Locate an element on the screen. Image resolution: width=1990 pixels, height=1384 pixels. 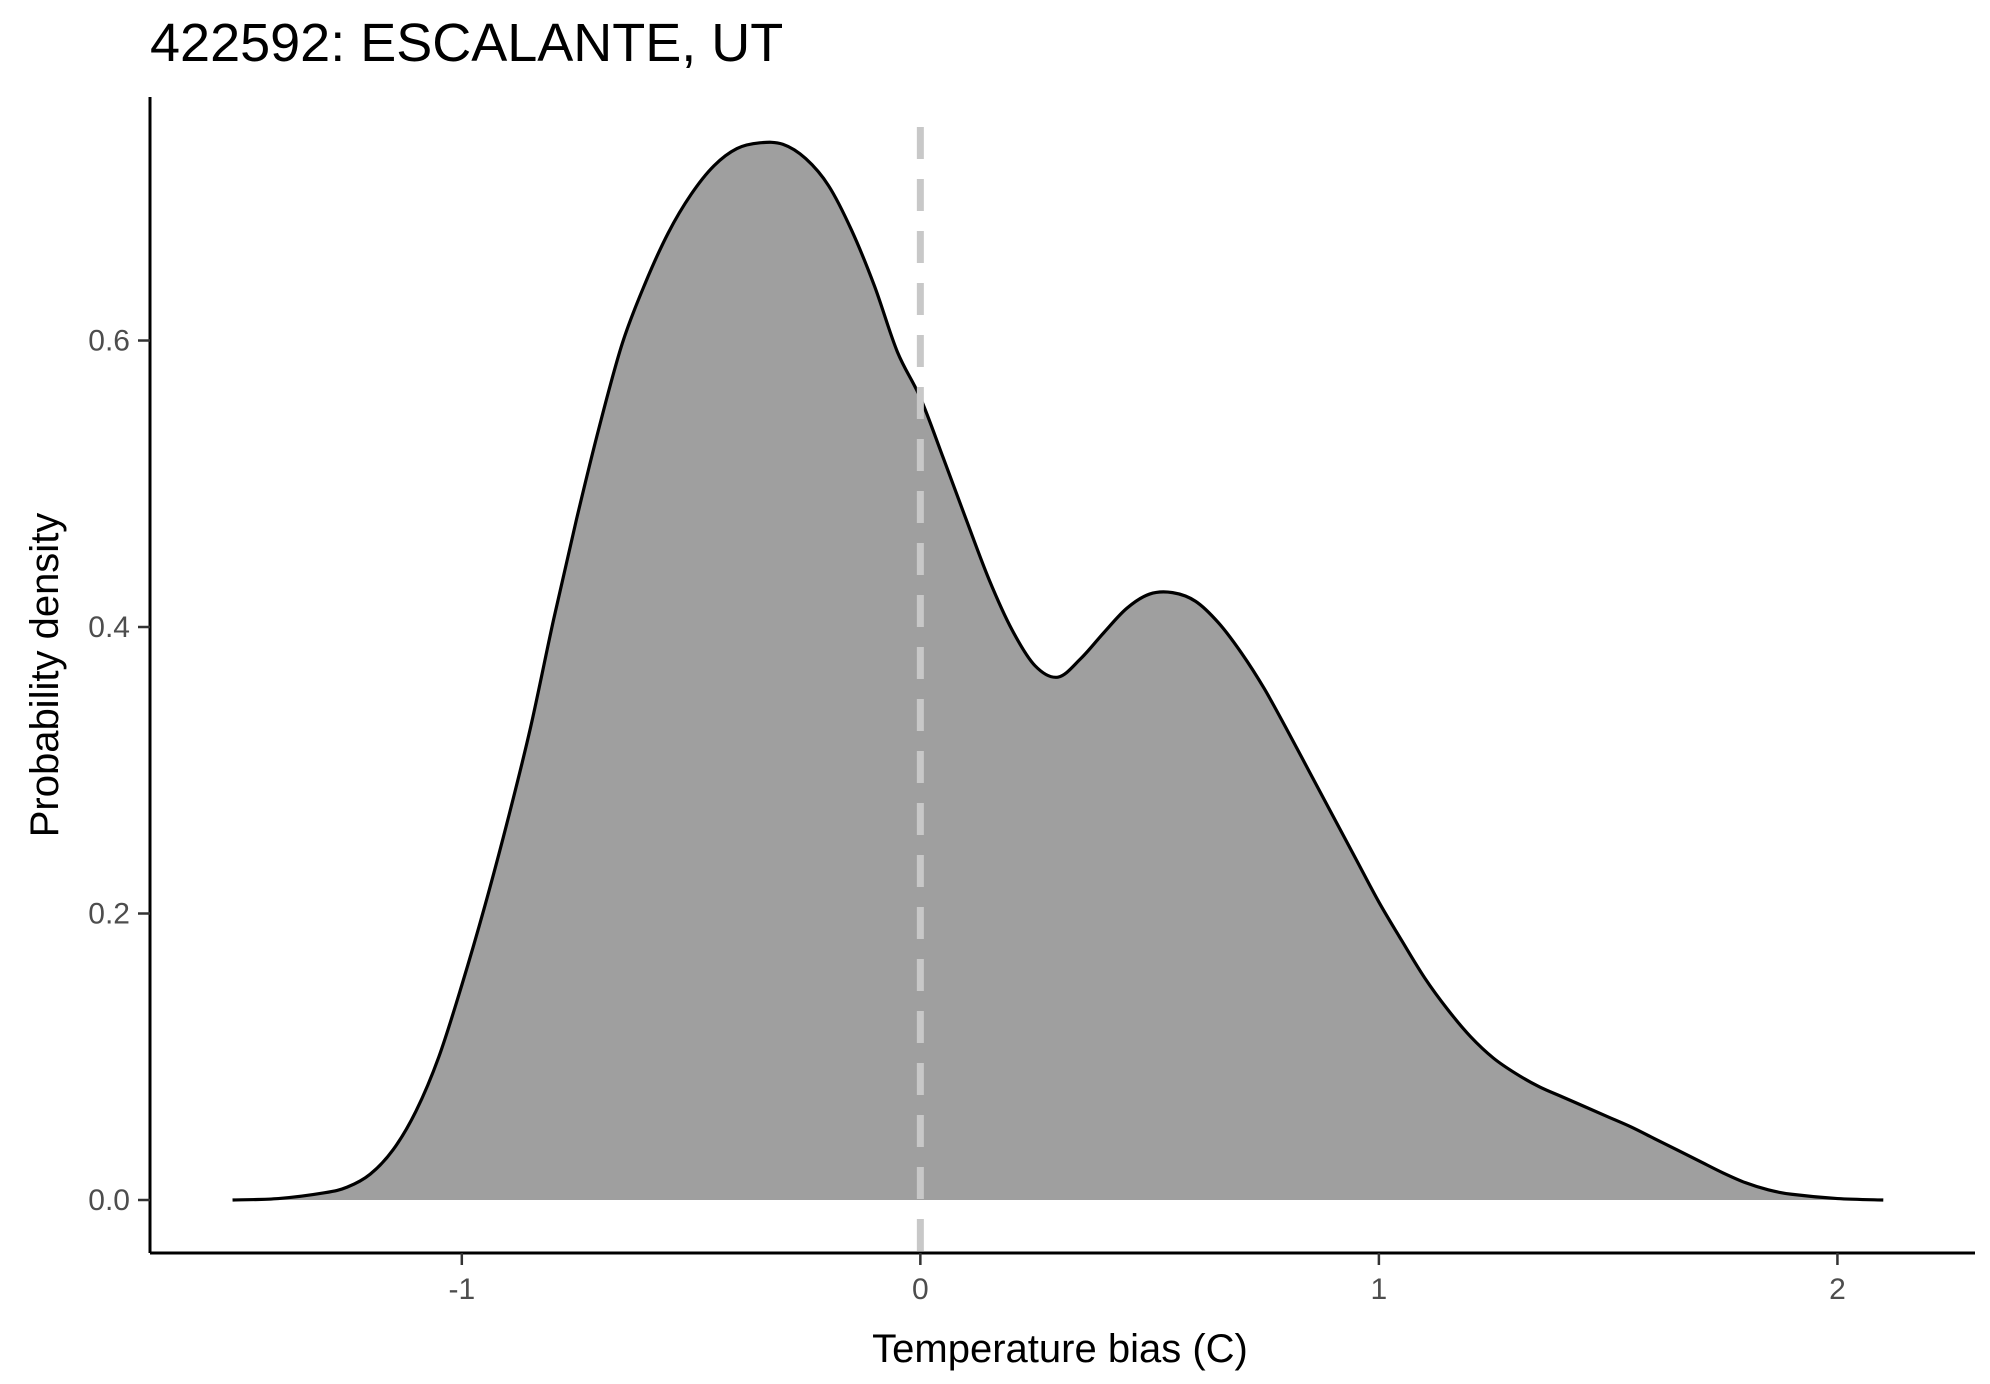
y-tick-label: 0.2 is located at coordinates (109, 914).